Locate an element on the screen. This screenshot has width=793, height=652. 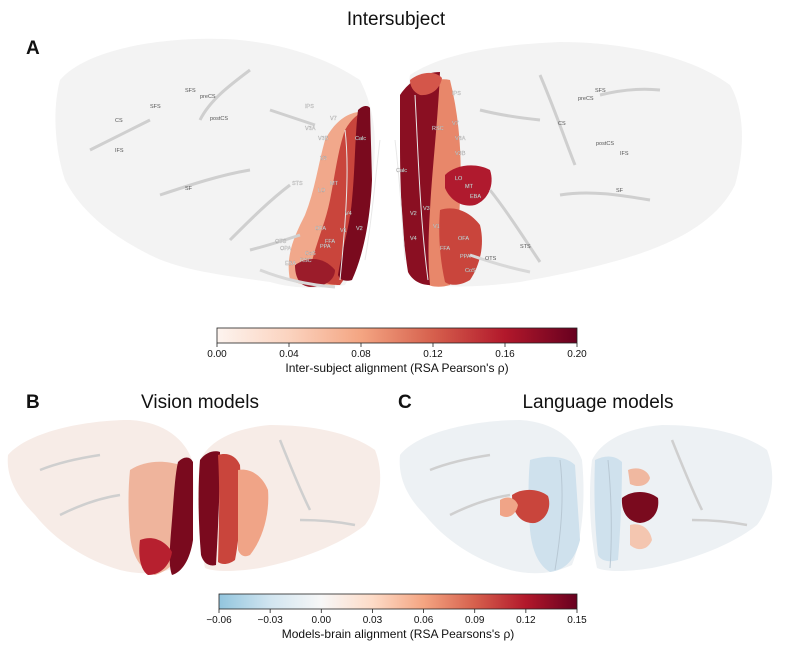
roi-label-left: preCS is located at coordinates (208, 97).